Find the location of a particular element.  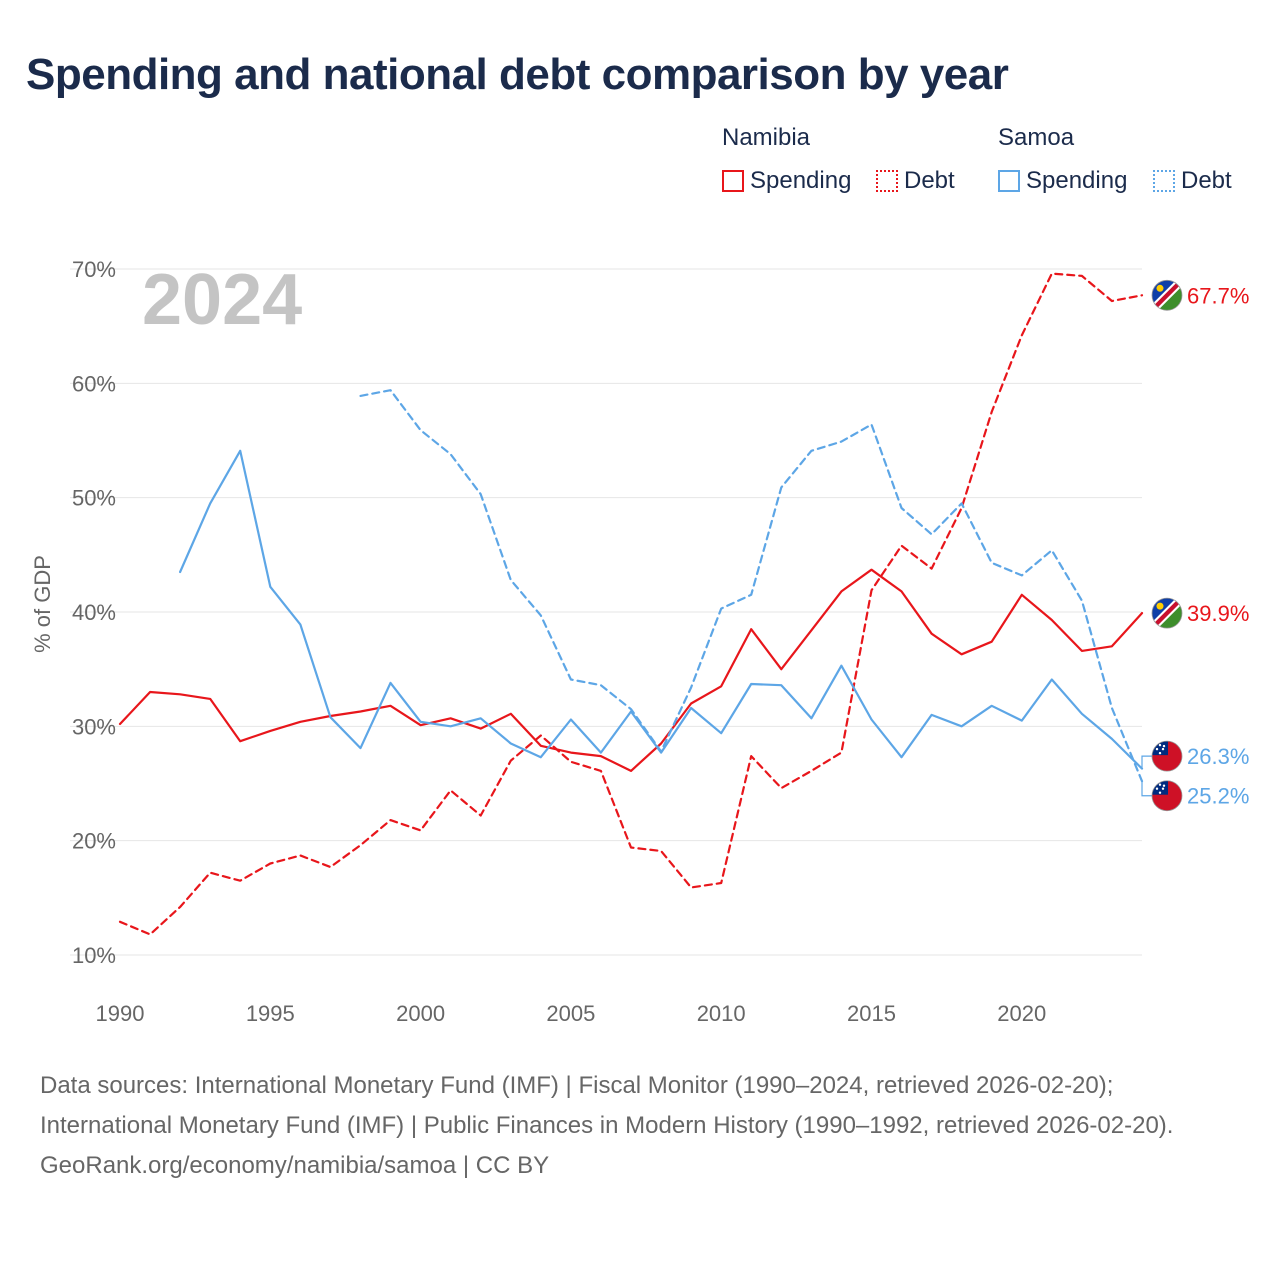

legend-samoa-debt: Debt is located at coordinates (1192, 181).